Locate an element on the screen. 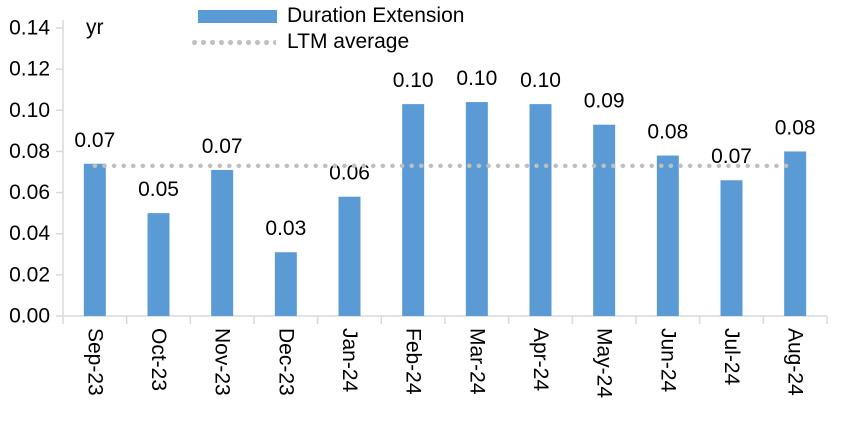 The image size is (852, 422). x-axis-label-May-24: May-24 is located at coordinates (604, 363).